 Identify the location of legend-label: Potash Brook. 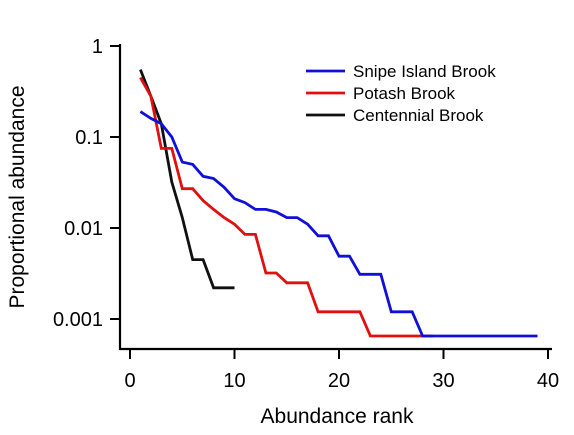
(404, 93).